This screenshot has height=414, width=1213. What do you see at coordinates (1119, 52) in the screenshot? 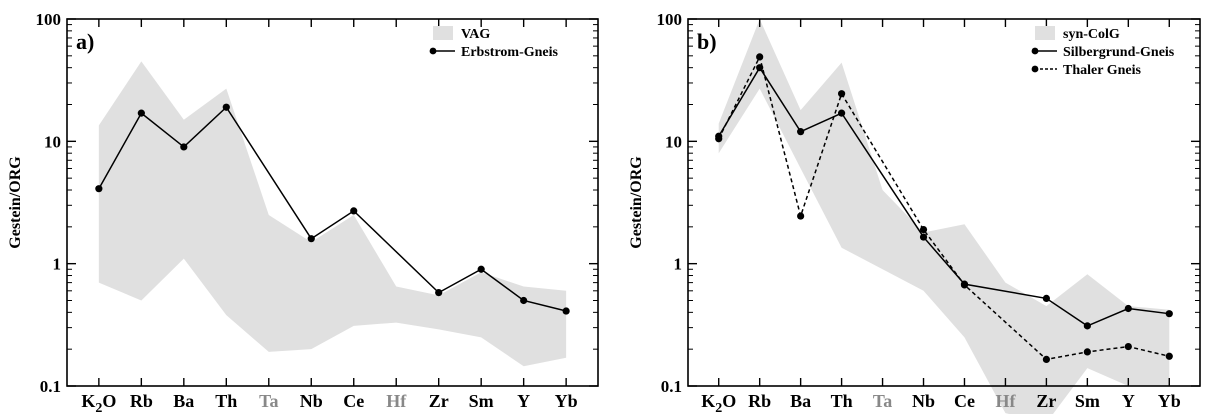
I see `legend-label: Silbergrund-Gneis` at bounding box center [1119, 52].